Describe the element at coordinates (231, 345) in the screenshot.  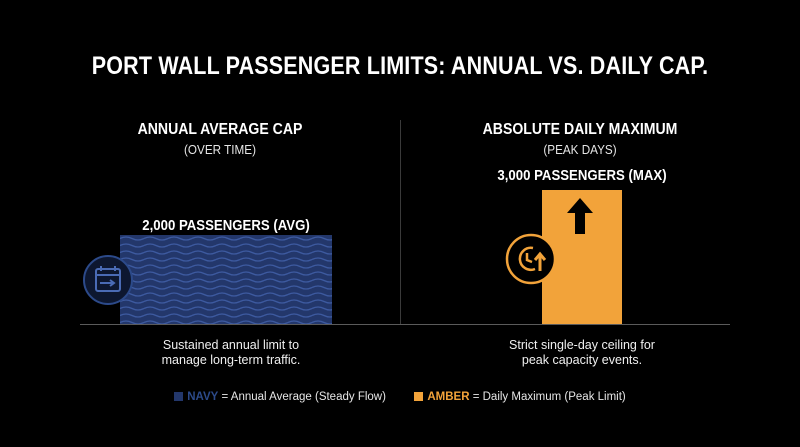
I see `annual-note-line1: Sustained annual limit to` at that location.